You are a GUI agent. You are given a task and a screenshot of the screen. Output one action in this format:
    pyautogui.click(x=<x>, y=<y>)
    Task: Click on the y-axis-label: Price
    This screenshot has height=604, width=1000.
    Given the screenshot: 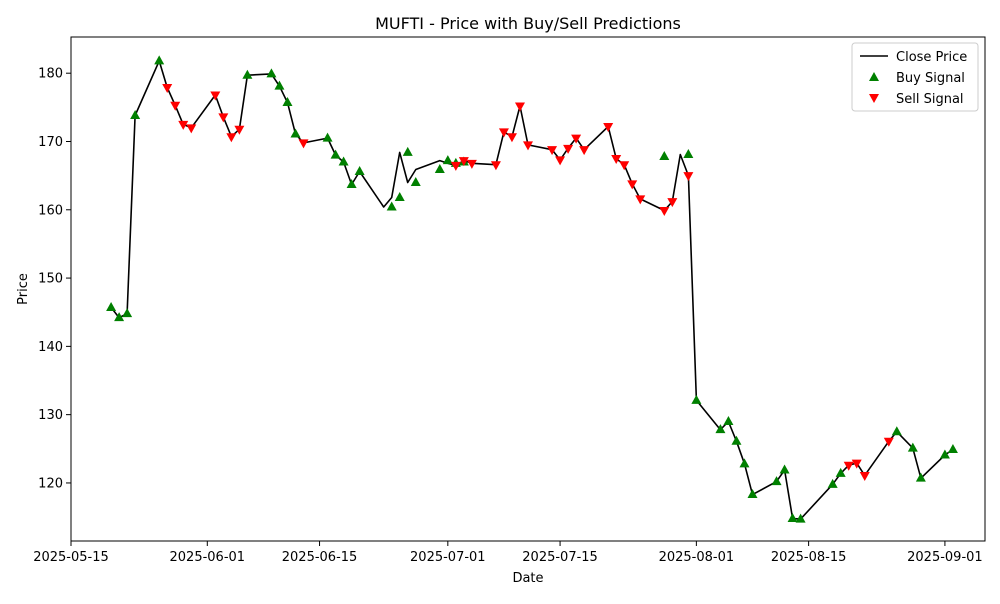 What is the action you would take?
    pyautogui.click(x=23, y=289)
    